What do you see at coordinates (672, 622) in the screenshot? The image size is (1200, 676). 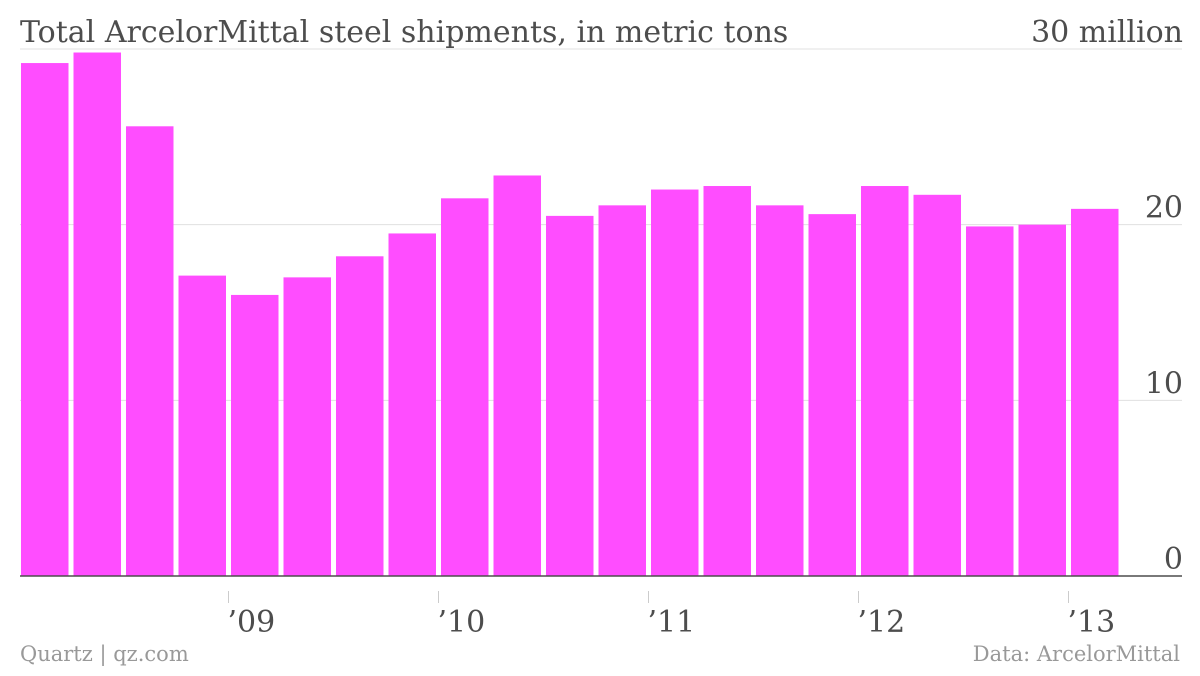 I see `x-tick-label: ’11` at bounding box center [672, 622].